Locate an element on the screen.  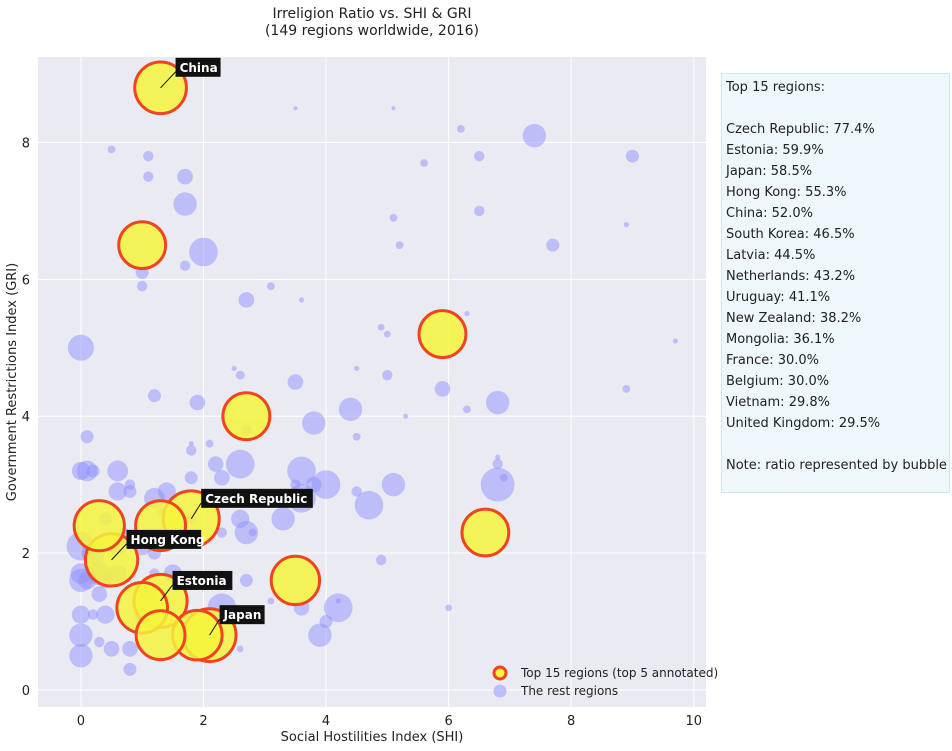
x-tick-label: 0 is located at coordinates (81, 721).